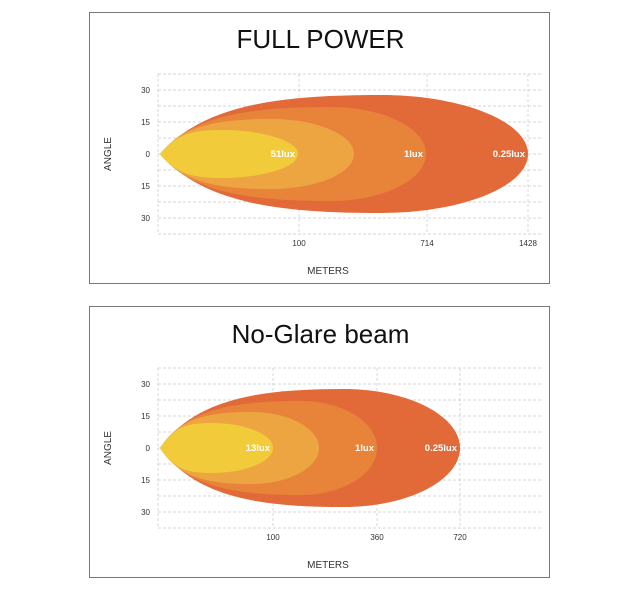 Image resolution: width=640 pixels, height=592 pixels. What do you see at coordinates (320, 39) in the screenshot?
I see `chart-title: FULL POWER` at bounding box center [320, 39].